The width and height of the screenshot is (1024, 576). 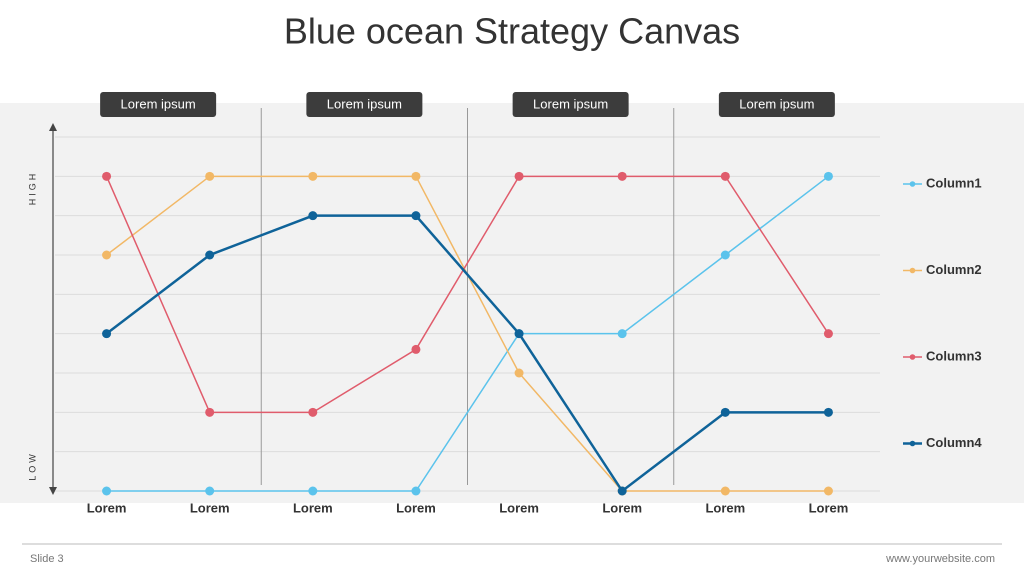 What do you see at coordinates (32, 188) in the screenshot?
I see `y-high-label: HIGH` at bounding box center [32, 188].